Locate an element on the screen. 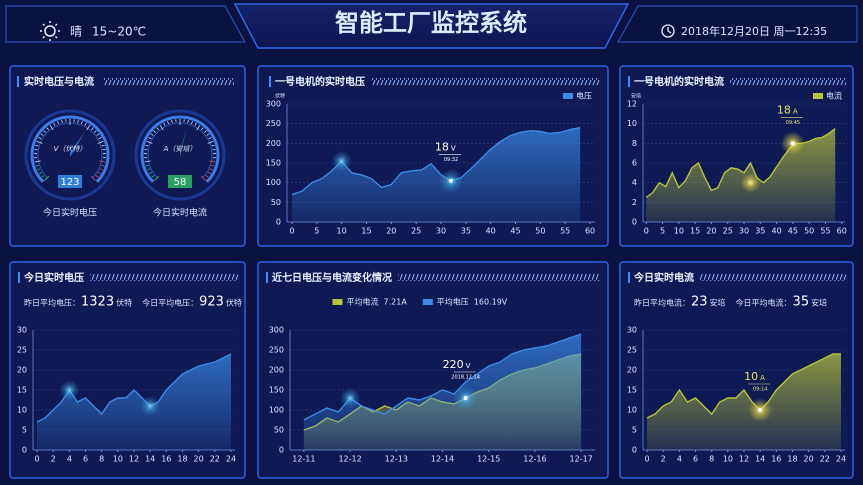  line is located at coordinates (743, 386).